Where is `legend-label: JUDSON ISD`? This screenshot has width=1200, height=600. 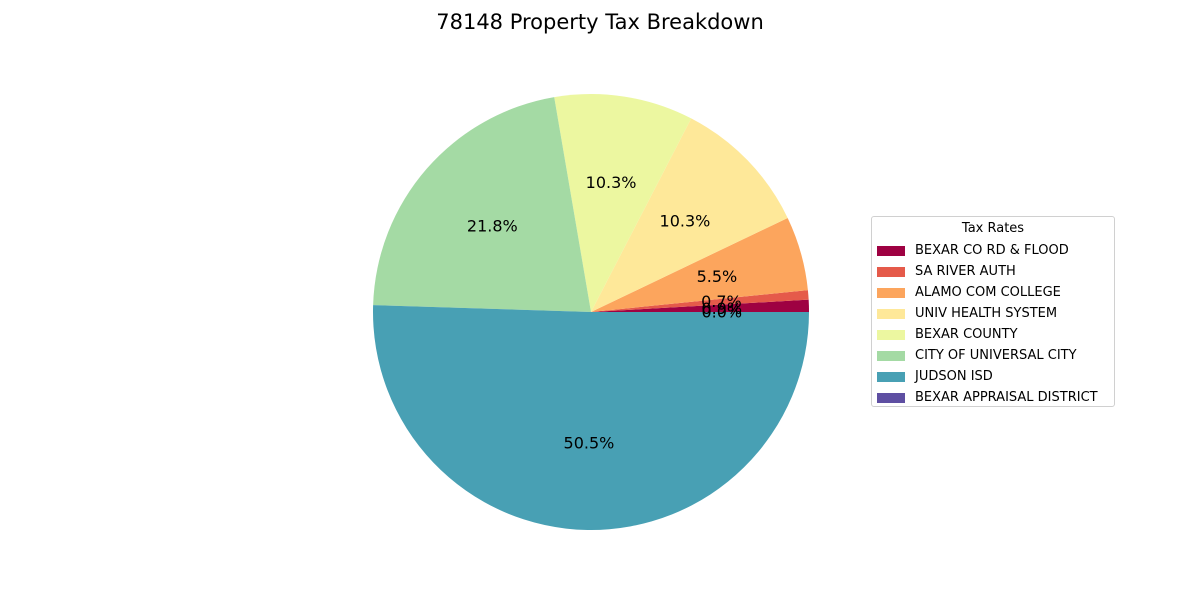
legend-label: JUDSON ISD is located at coordinates (954, 376).